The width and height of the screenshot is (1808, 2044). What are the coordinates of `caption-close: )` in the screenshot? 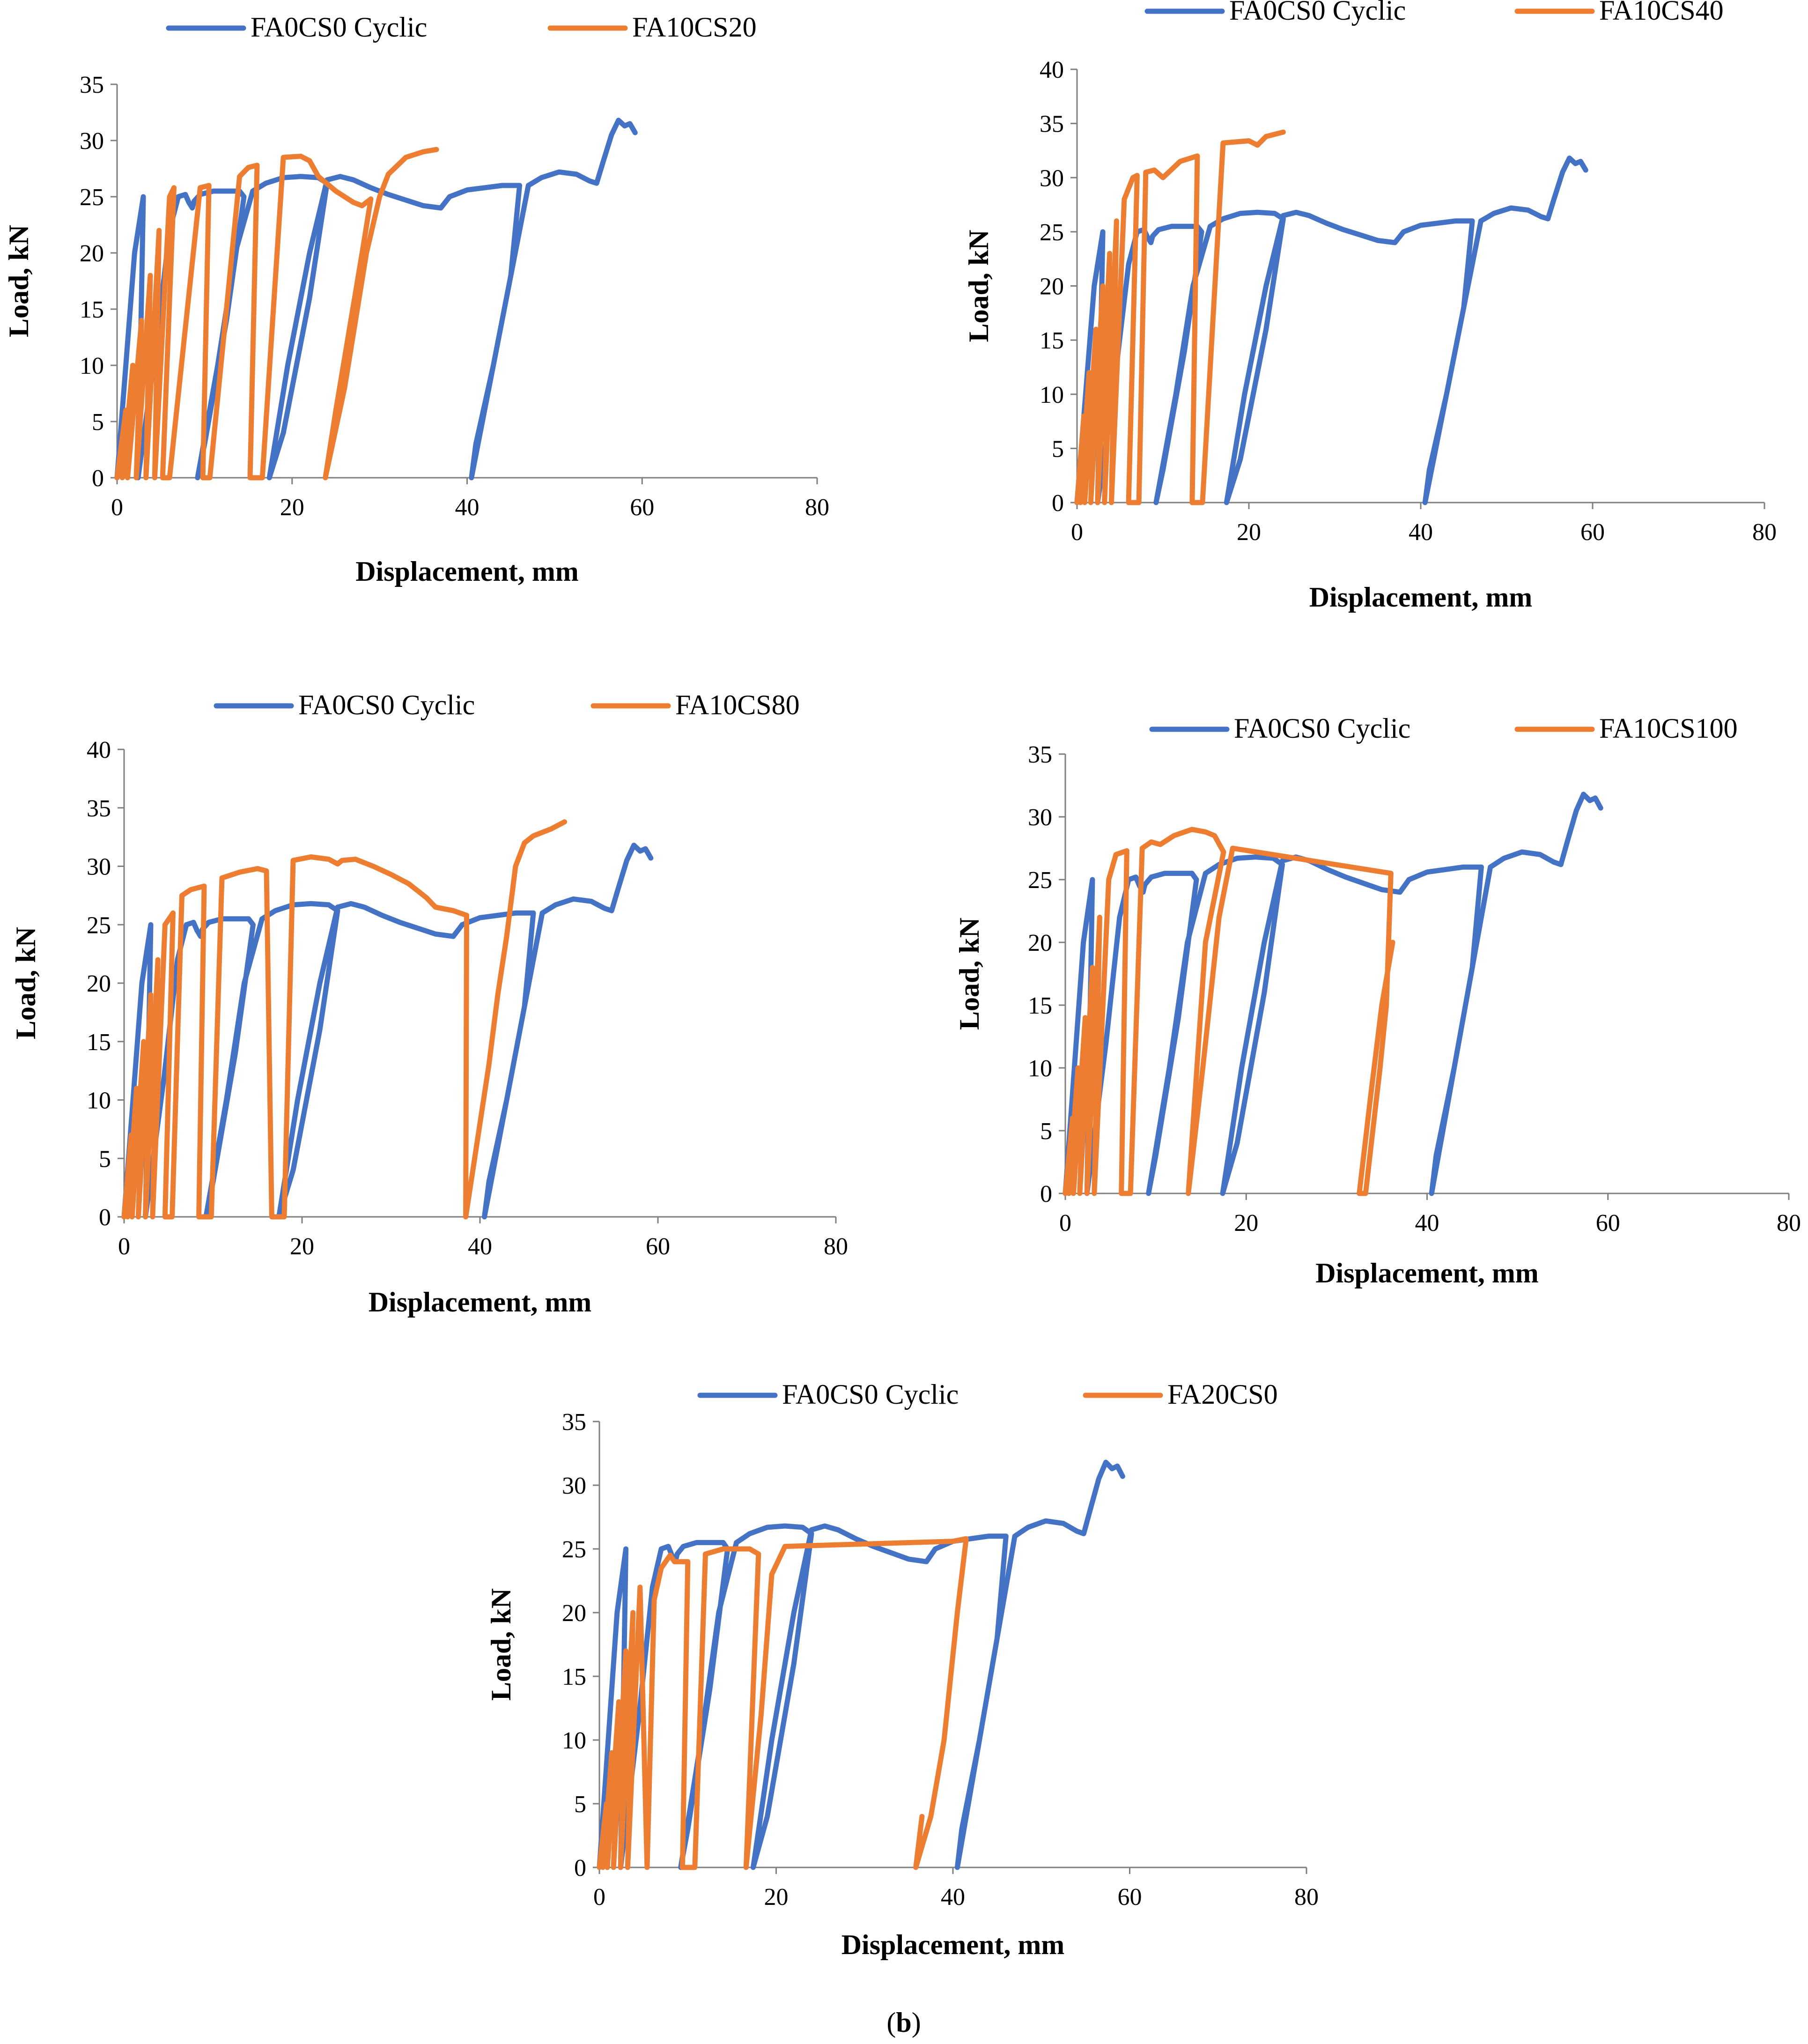 It's located at (917, 2023).